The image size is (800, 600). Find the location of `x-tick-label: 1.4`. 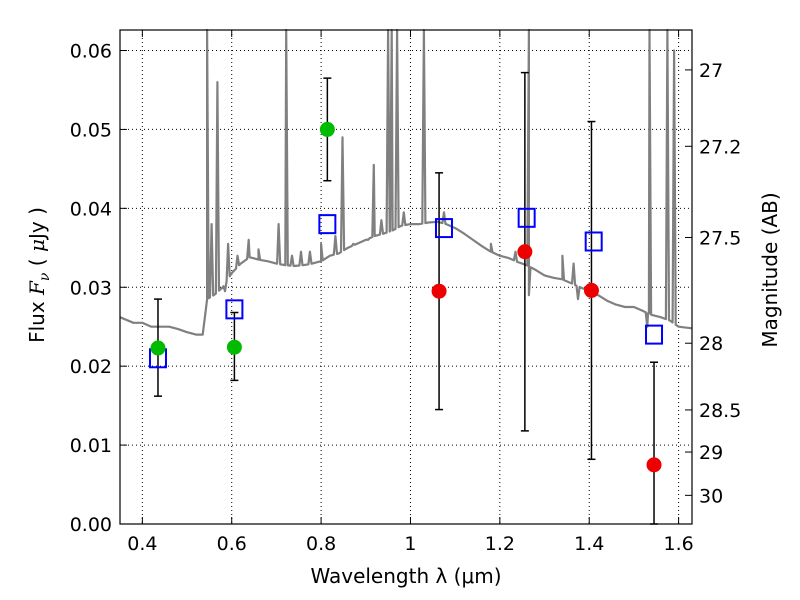

x-tick-label: 1.4 is located at coordinates (589, 544).